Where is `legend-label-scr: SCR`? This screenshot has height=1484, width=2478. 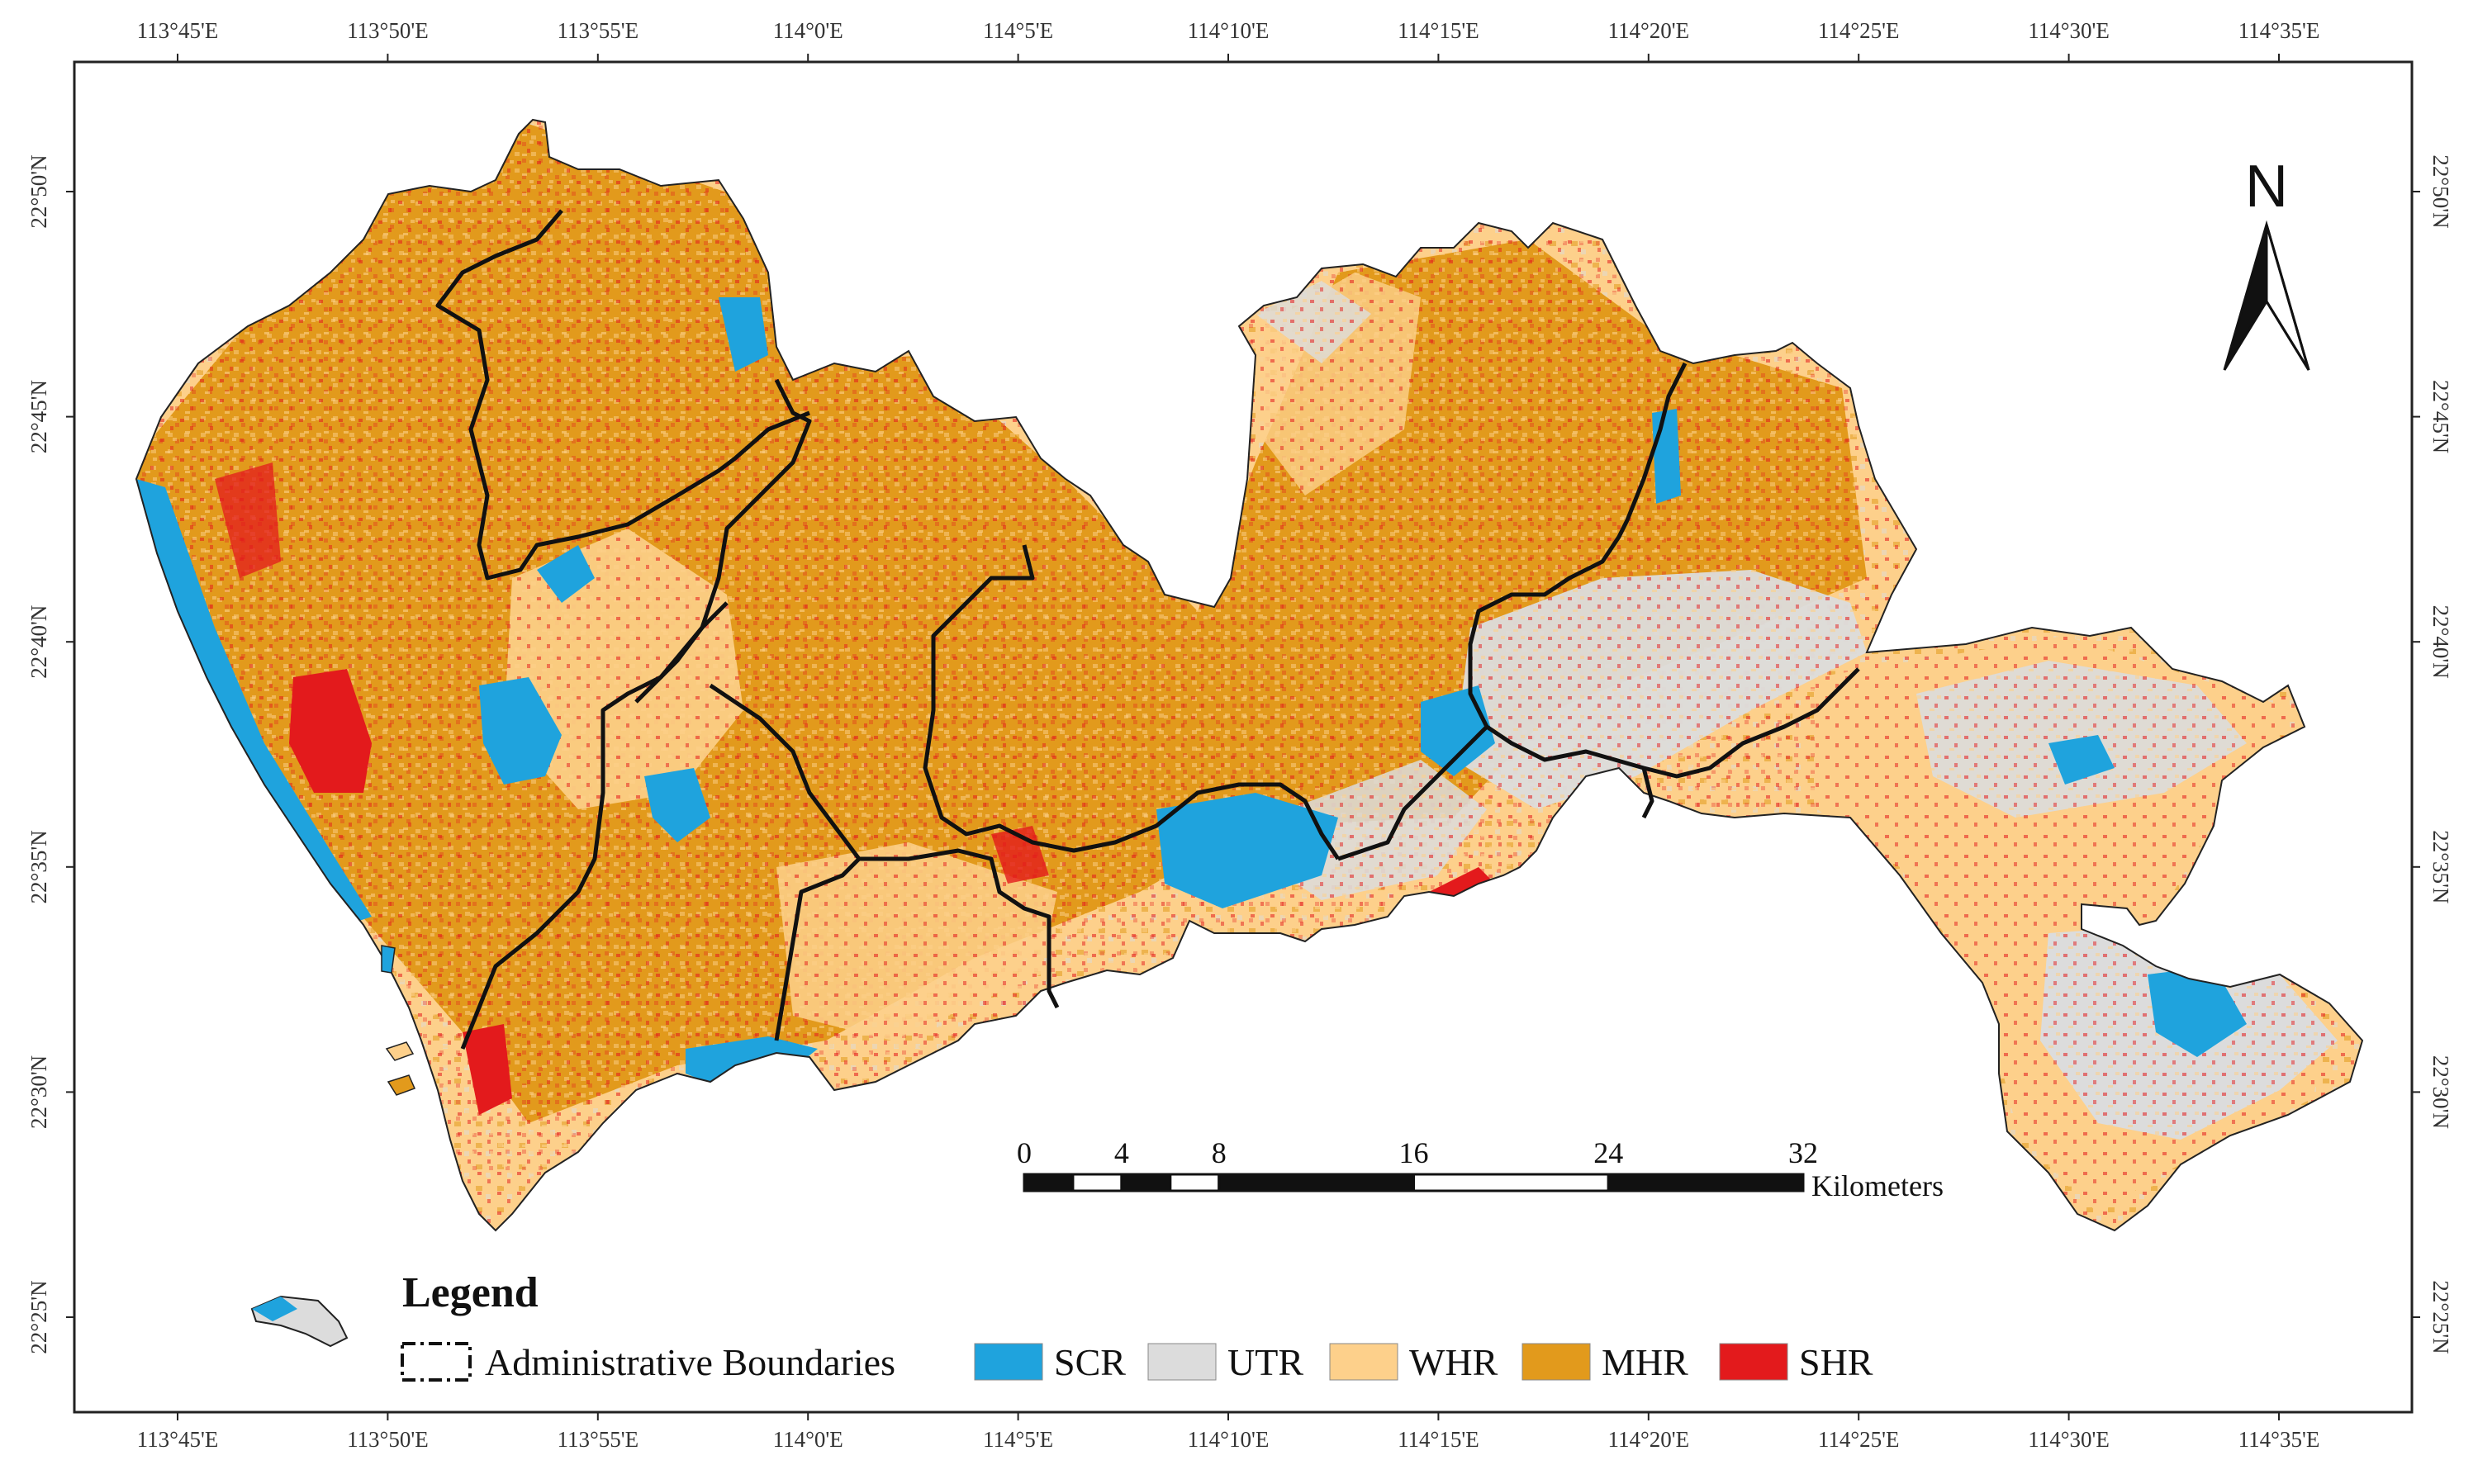
legend-label-scr: SCR is located at coordinates (1090, 1362).